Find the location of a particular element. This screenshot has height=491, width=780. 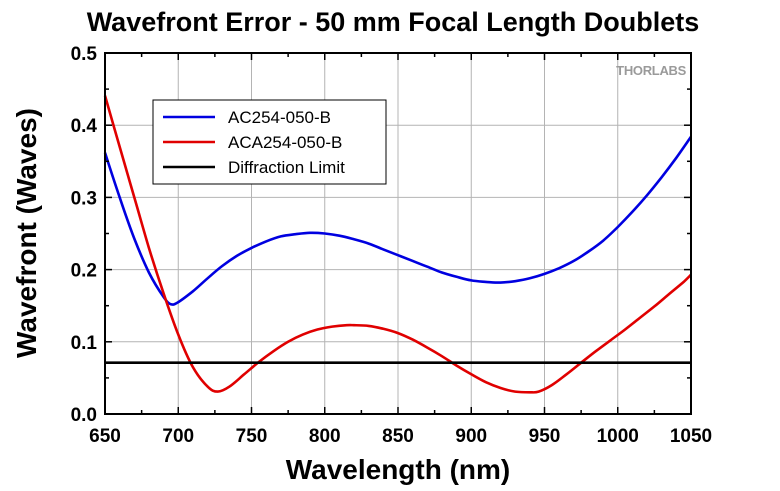

y-tick-label: 0.0 is located at coordinates (84, 415).